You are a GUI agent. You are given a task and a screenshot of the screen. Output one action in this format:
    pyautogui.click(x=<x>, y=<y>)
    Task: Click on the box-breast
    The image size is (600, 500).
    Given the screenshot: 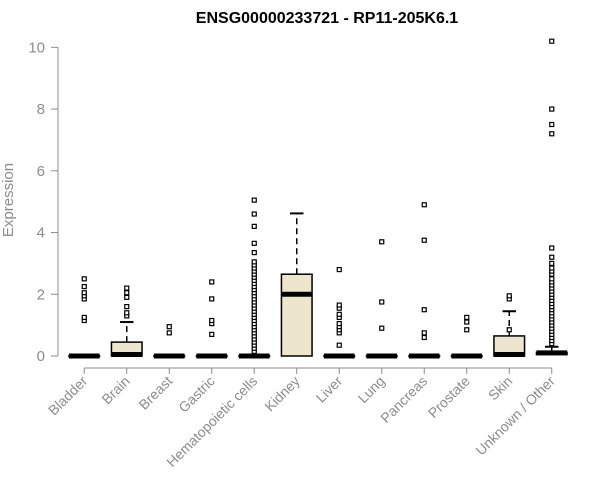 What is the action you would take?
    pyautogui.click(x=169, y=341)
    